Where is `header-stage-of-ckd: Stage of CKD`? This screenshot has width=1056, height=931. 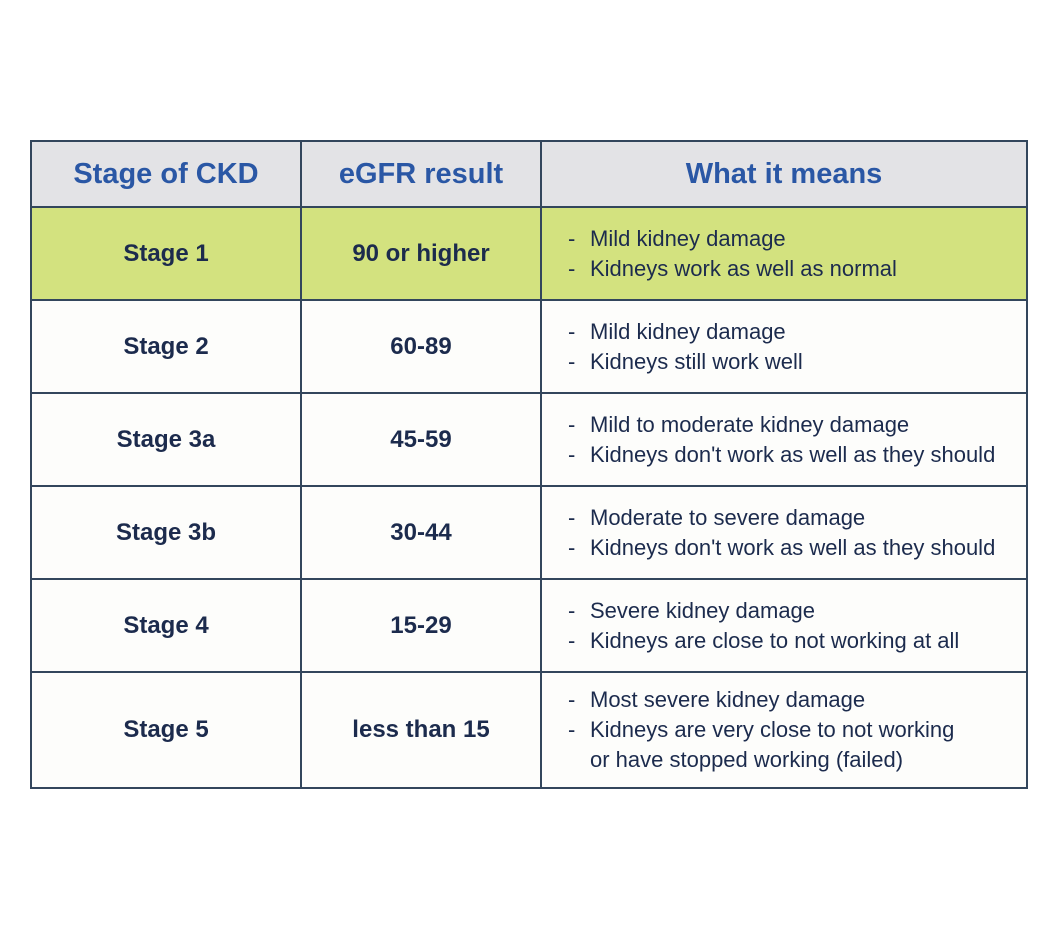 header-stage-of-ckd: Stage of CKD is located at coordinates (166, 174).